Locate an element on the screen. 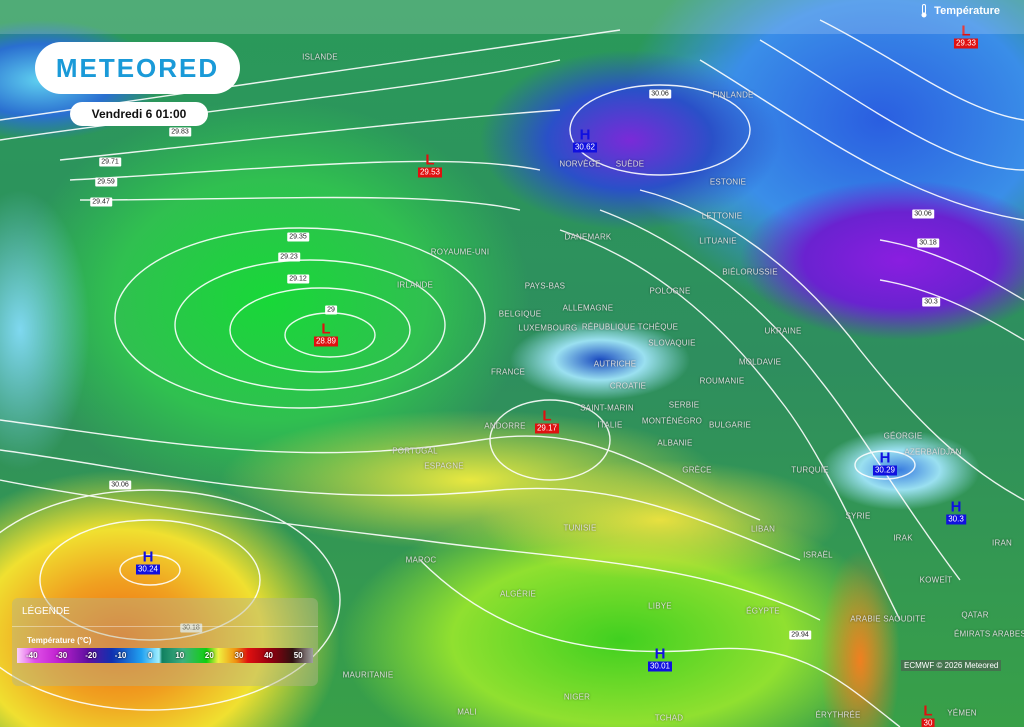  country-label: ESTONIE is located at coordinates (728, 182).